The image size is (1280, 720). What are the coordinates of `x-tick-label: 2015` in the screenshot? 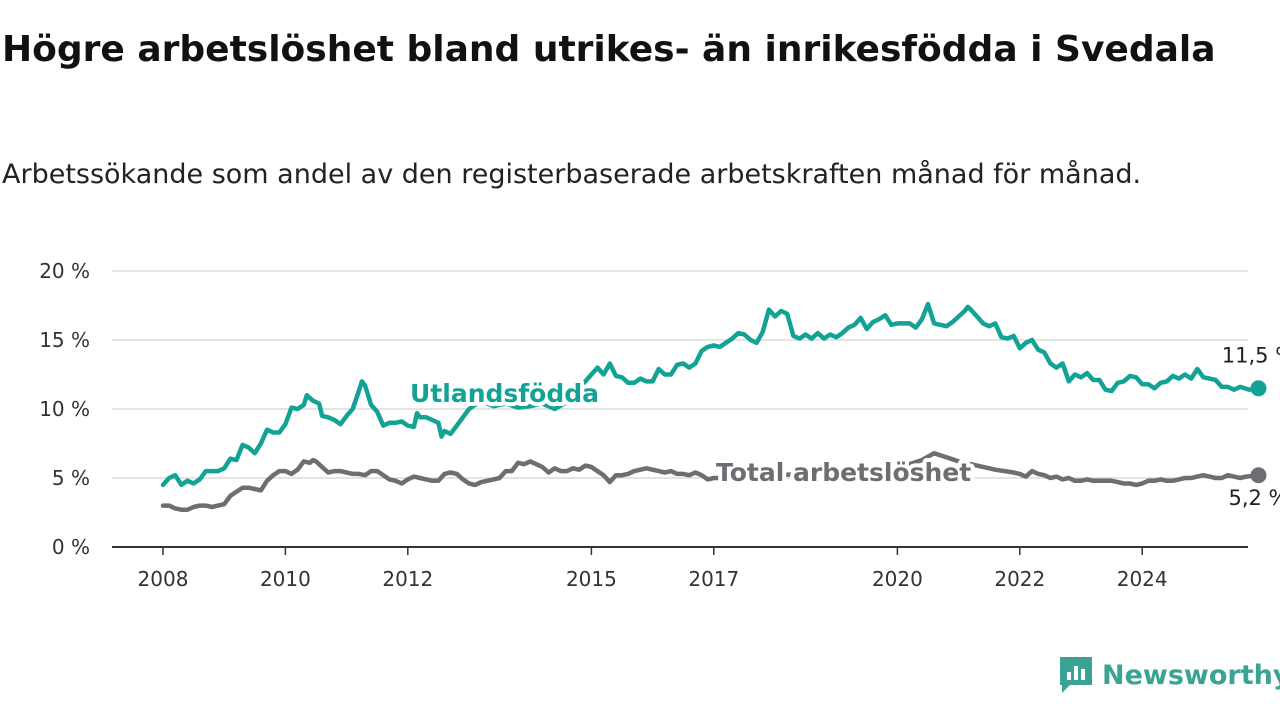 It's located at (591, 579).